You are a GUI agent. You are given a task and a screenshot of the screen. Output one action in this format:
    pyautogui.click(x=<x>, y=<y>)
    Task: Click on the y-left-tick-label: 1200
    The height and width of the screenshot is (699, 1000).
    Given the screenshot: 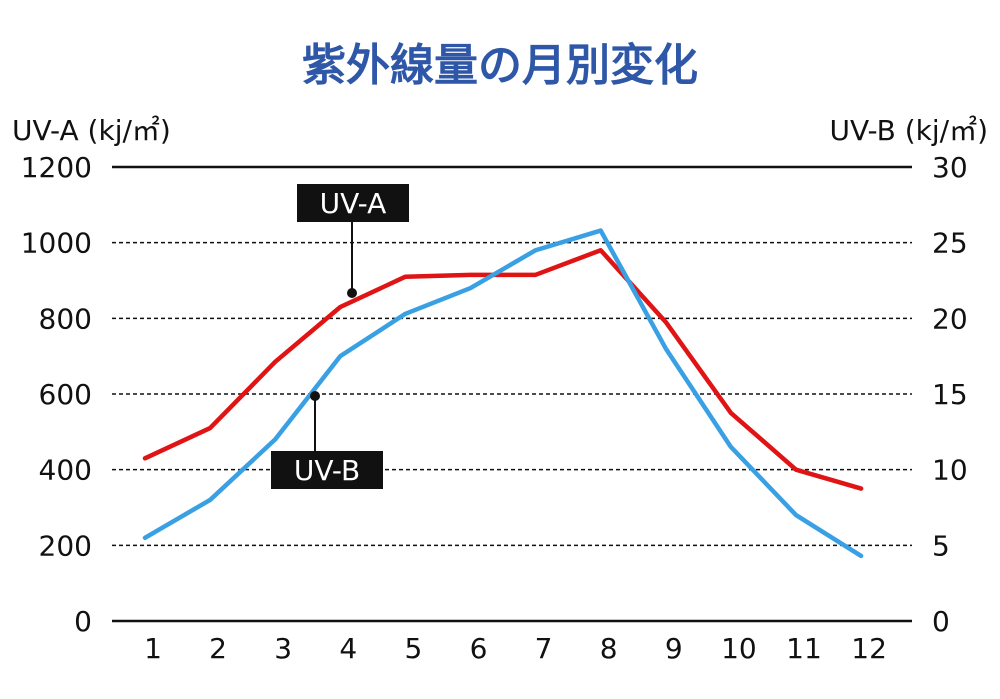 What is the action you would take?
    pyautogui.click(x=56, y=167)
    